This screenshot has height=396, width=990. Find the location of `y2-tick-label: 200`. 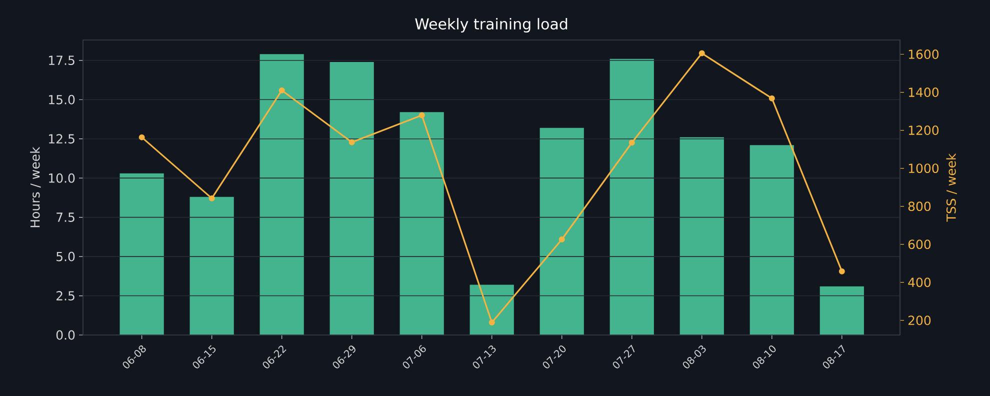

y2-tick-label: 200 is located at coordinates (919, 321).